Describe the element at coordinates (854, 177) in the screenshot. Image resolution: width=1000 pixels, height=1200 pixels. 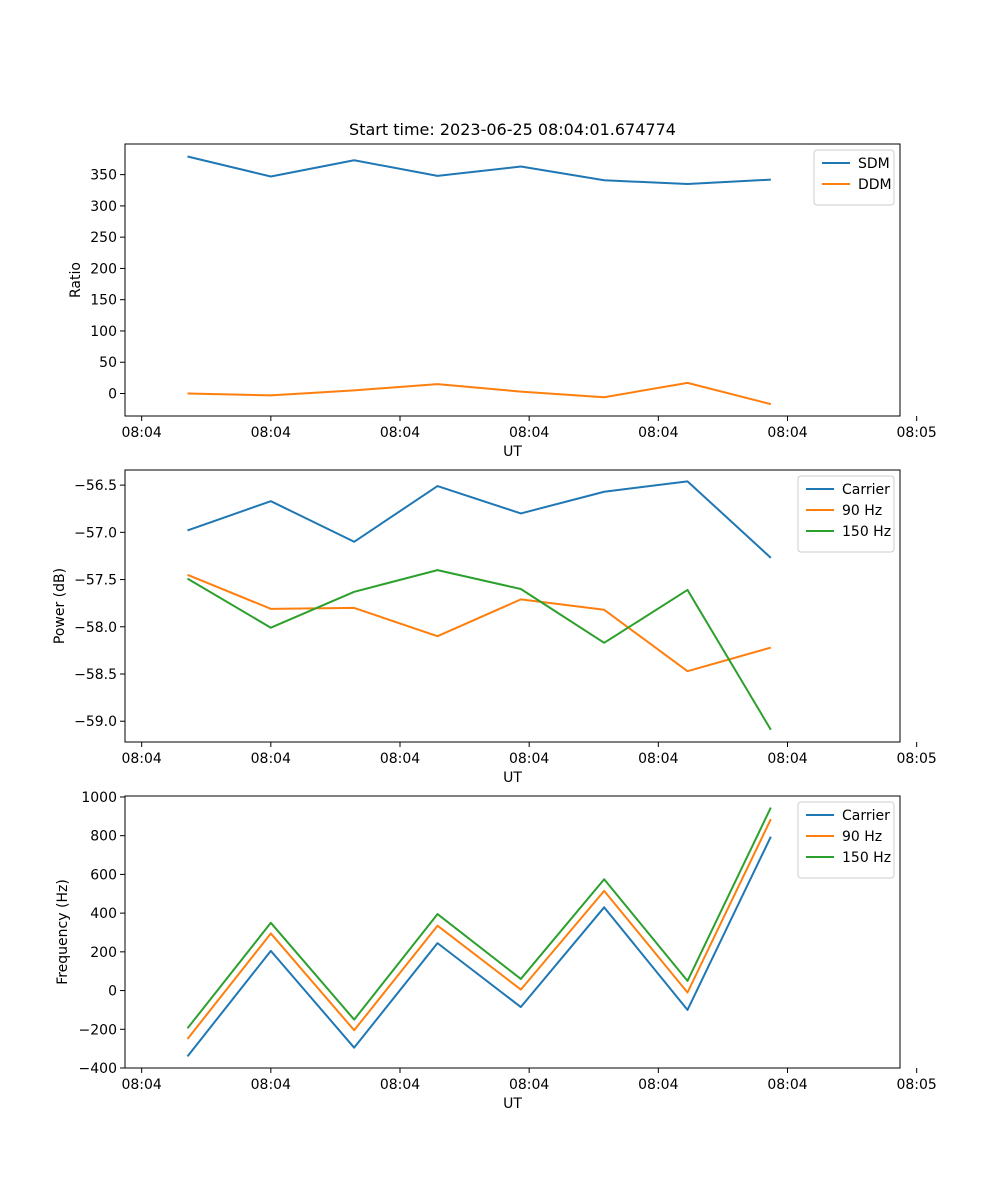
I see `legend: SDM DDM` at that location.